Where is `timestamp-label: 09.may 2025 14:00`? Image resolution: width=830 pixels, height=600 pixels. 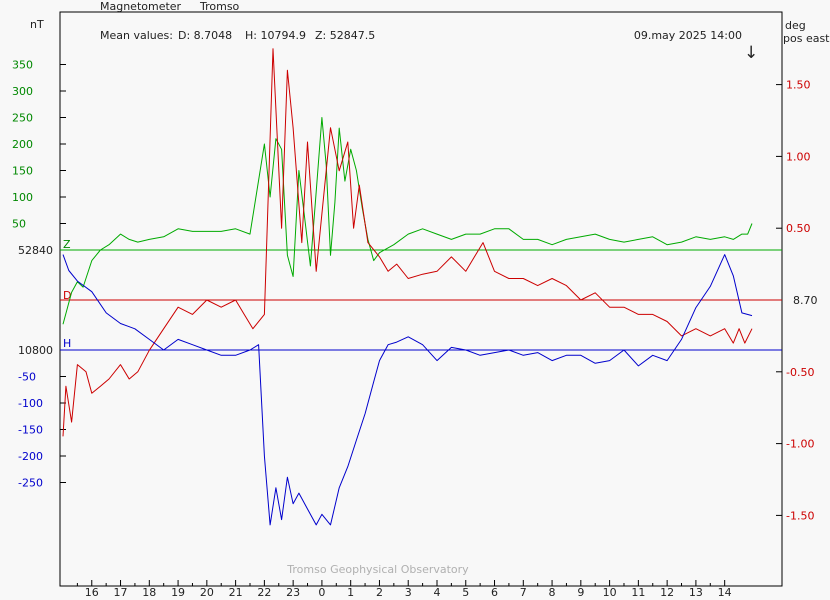
timestamp-label: 09.may 2025 14:00 is located at coordinates (688, 35).